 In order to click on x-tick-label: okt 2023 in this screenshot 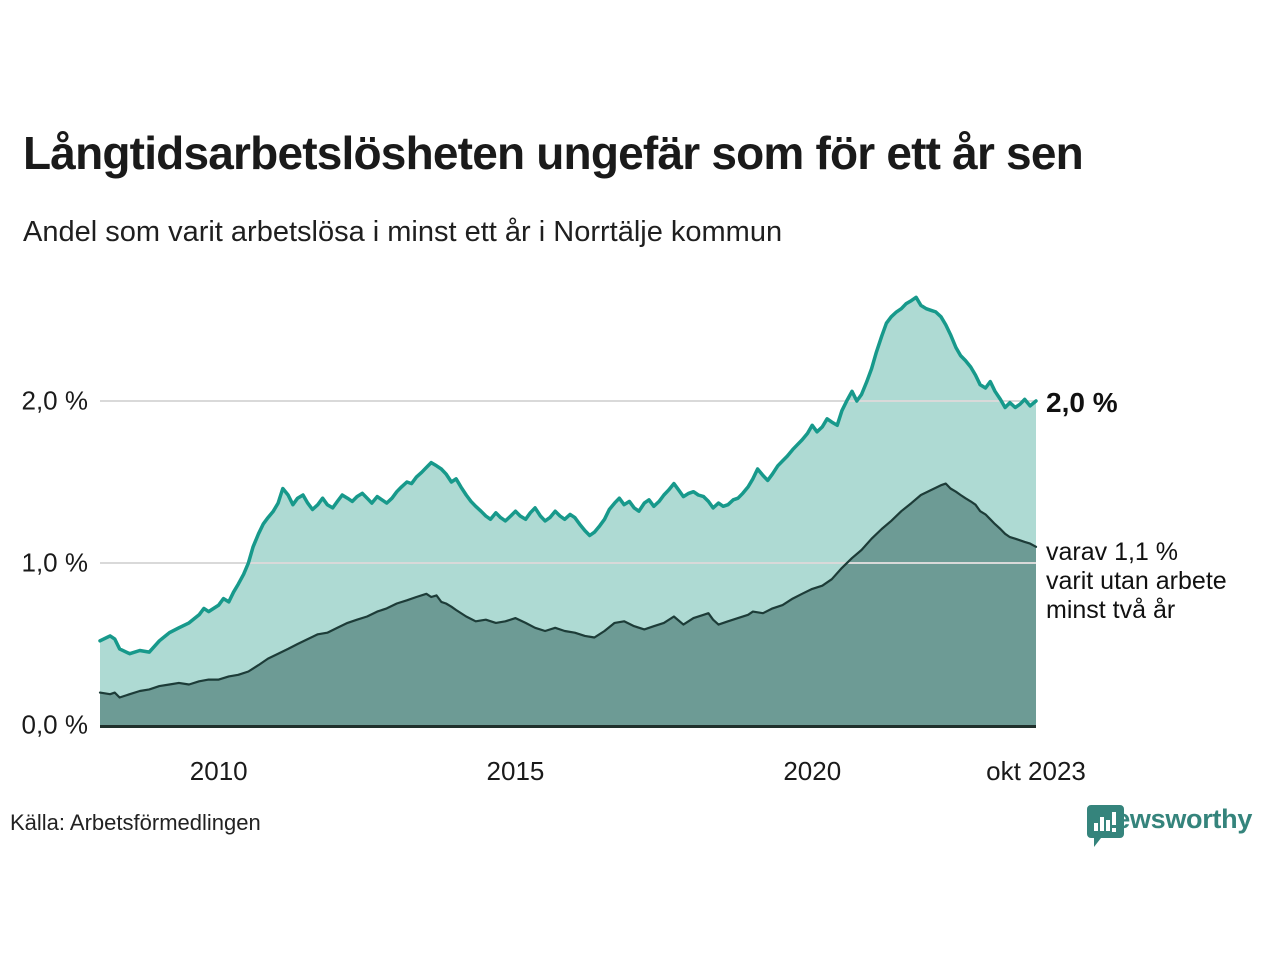, I will do `click(1036, 771)`.